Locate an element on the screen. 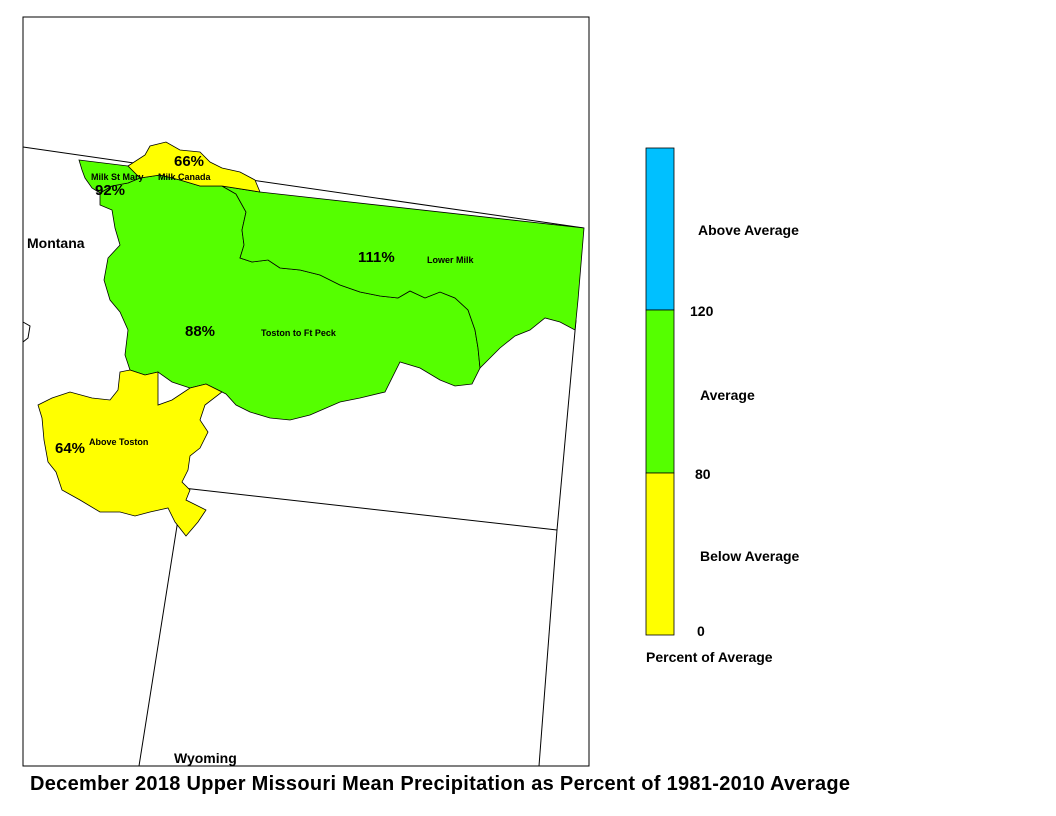  legend-swatch-average is located at coordinates (660, 391).